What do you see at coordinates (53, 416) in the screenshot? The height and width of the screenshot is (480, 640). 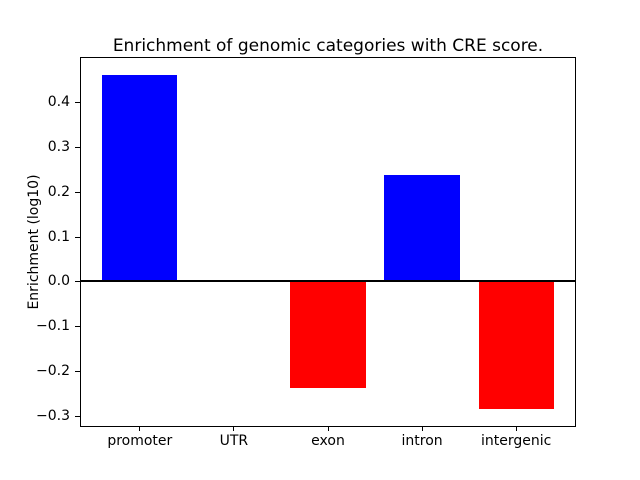 I see `y-tick-label: −0.3` at bounding box center [53, 416].